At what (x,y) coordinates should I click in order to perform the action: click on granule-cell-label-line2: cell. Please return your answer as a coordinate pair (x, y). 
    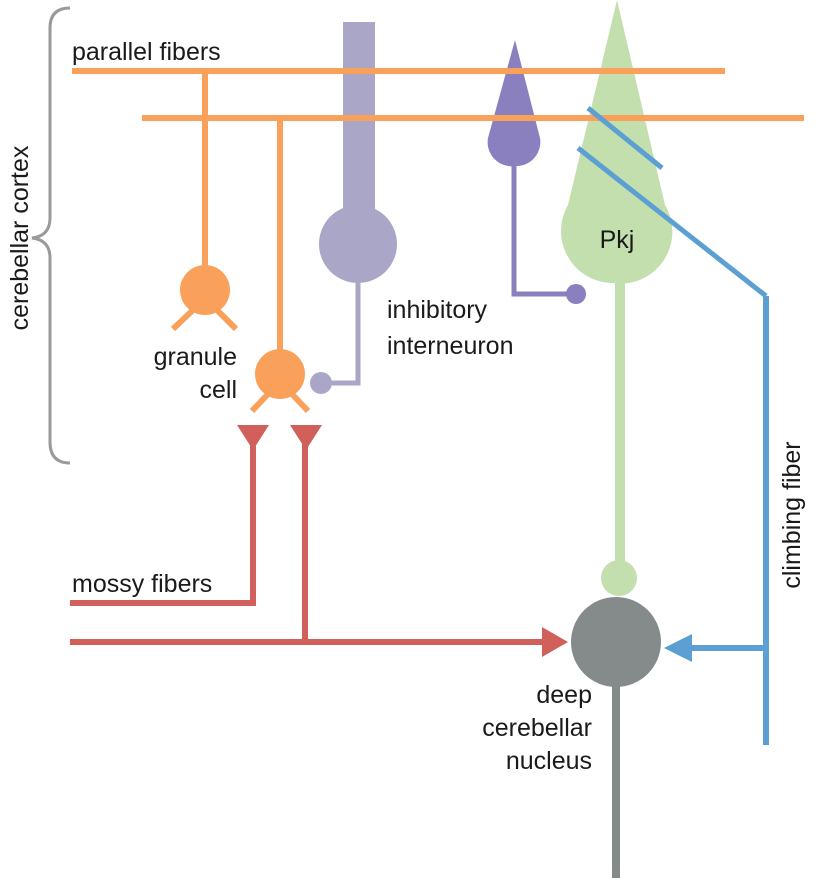
    Looking at the image, I should click on (218, 390).